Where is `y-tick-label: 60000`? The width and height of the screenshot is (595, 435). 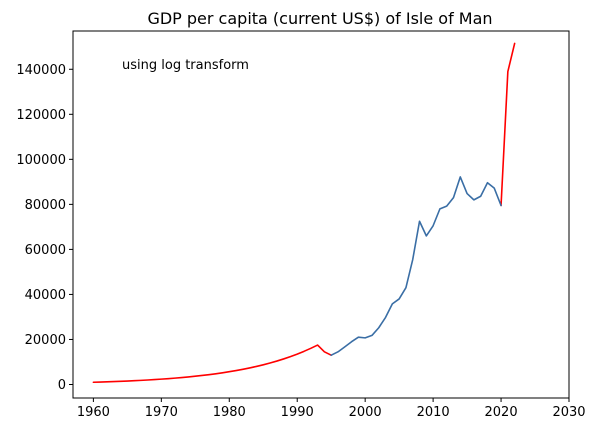 y-tick-label: 60000 is located at coordinates (45, 250).